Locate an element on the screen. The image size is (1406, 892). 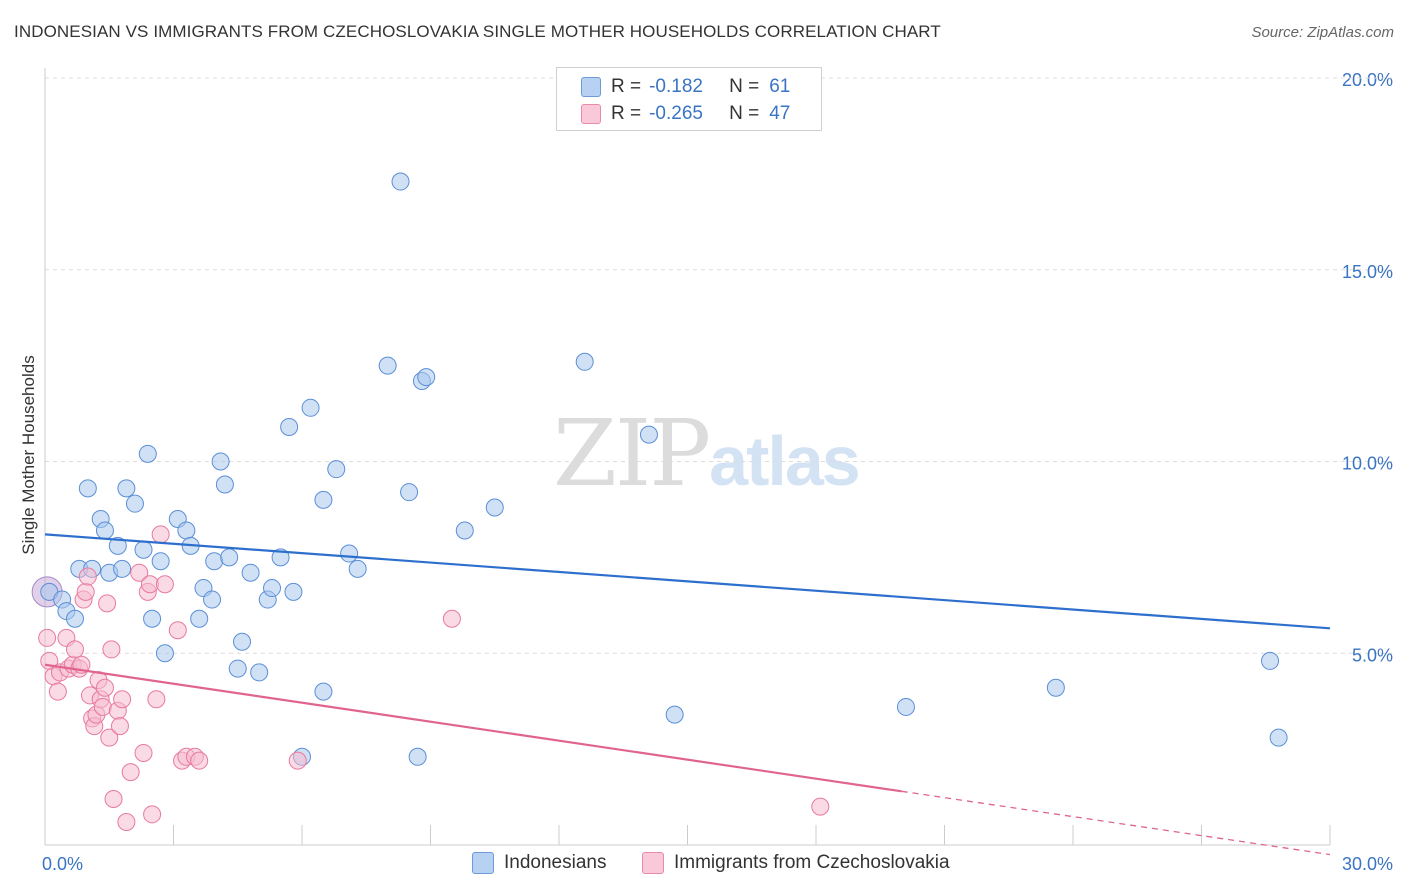
trend-line-indonesians is located at coordinates (687, 581).